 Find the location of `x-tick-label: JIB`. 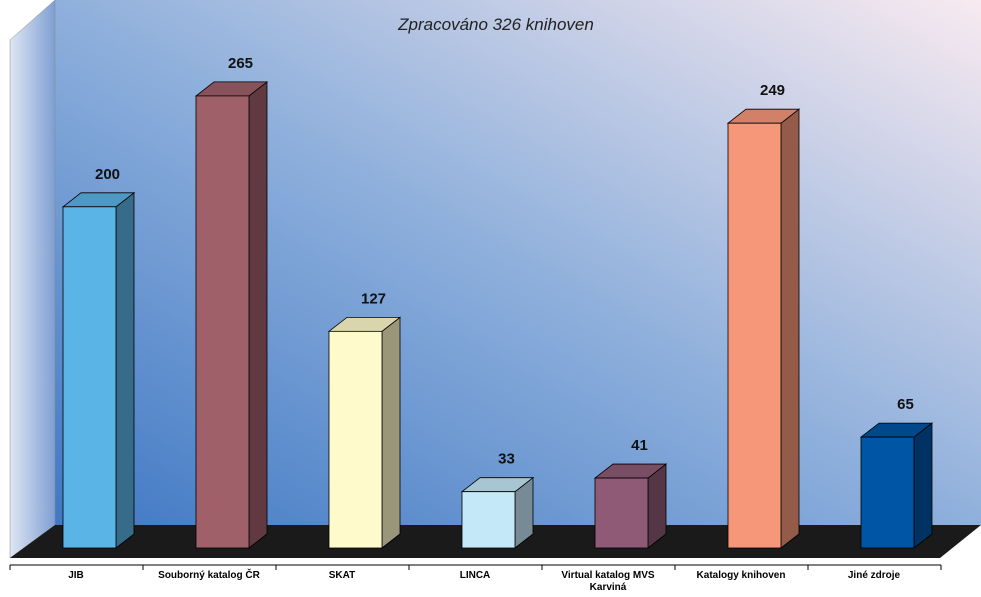

x-tick-label: JIB is located at coordinates (76, 575).